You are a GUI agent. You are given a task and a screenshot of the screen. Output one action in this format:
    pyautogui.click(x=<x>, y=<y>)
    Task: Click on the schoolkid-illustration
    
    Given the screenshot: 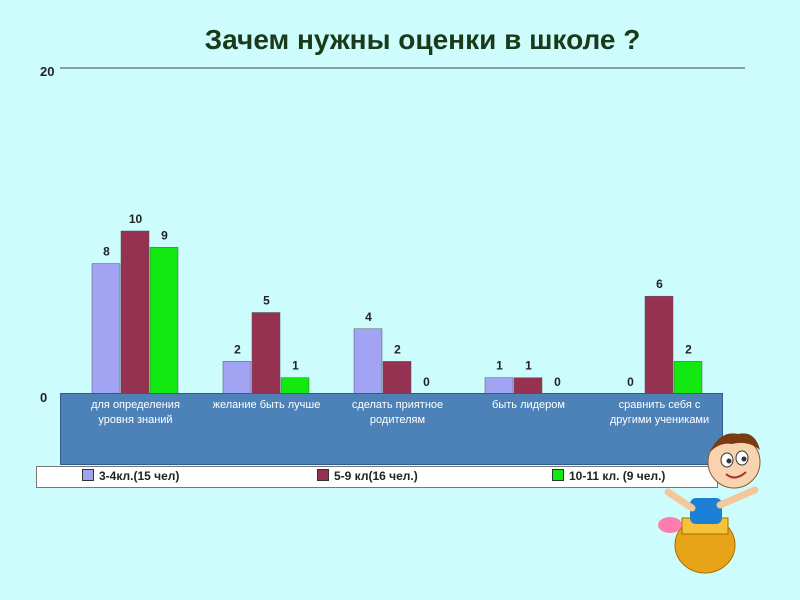 What is the action you would take?
    pyautogui.click(x=709, y=503)
    